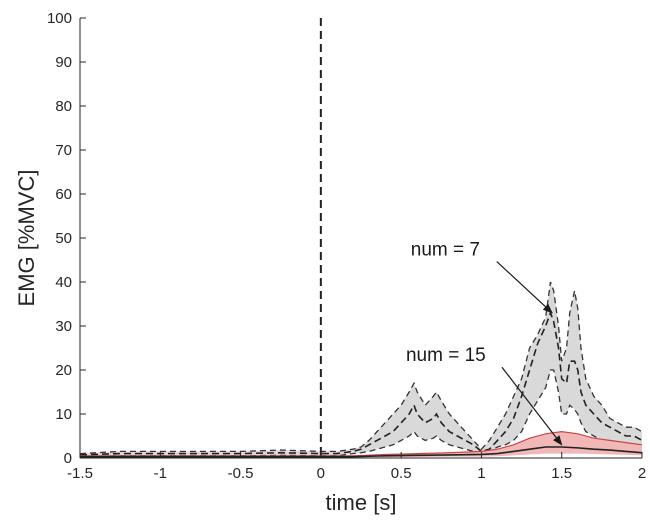 The height and width of the screenshot is (523, 650). Describe the element at coordinates (241, 473) in the screenshot. I see `x-tick-label: -0.5` at that location.